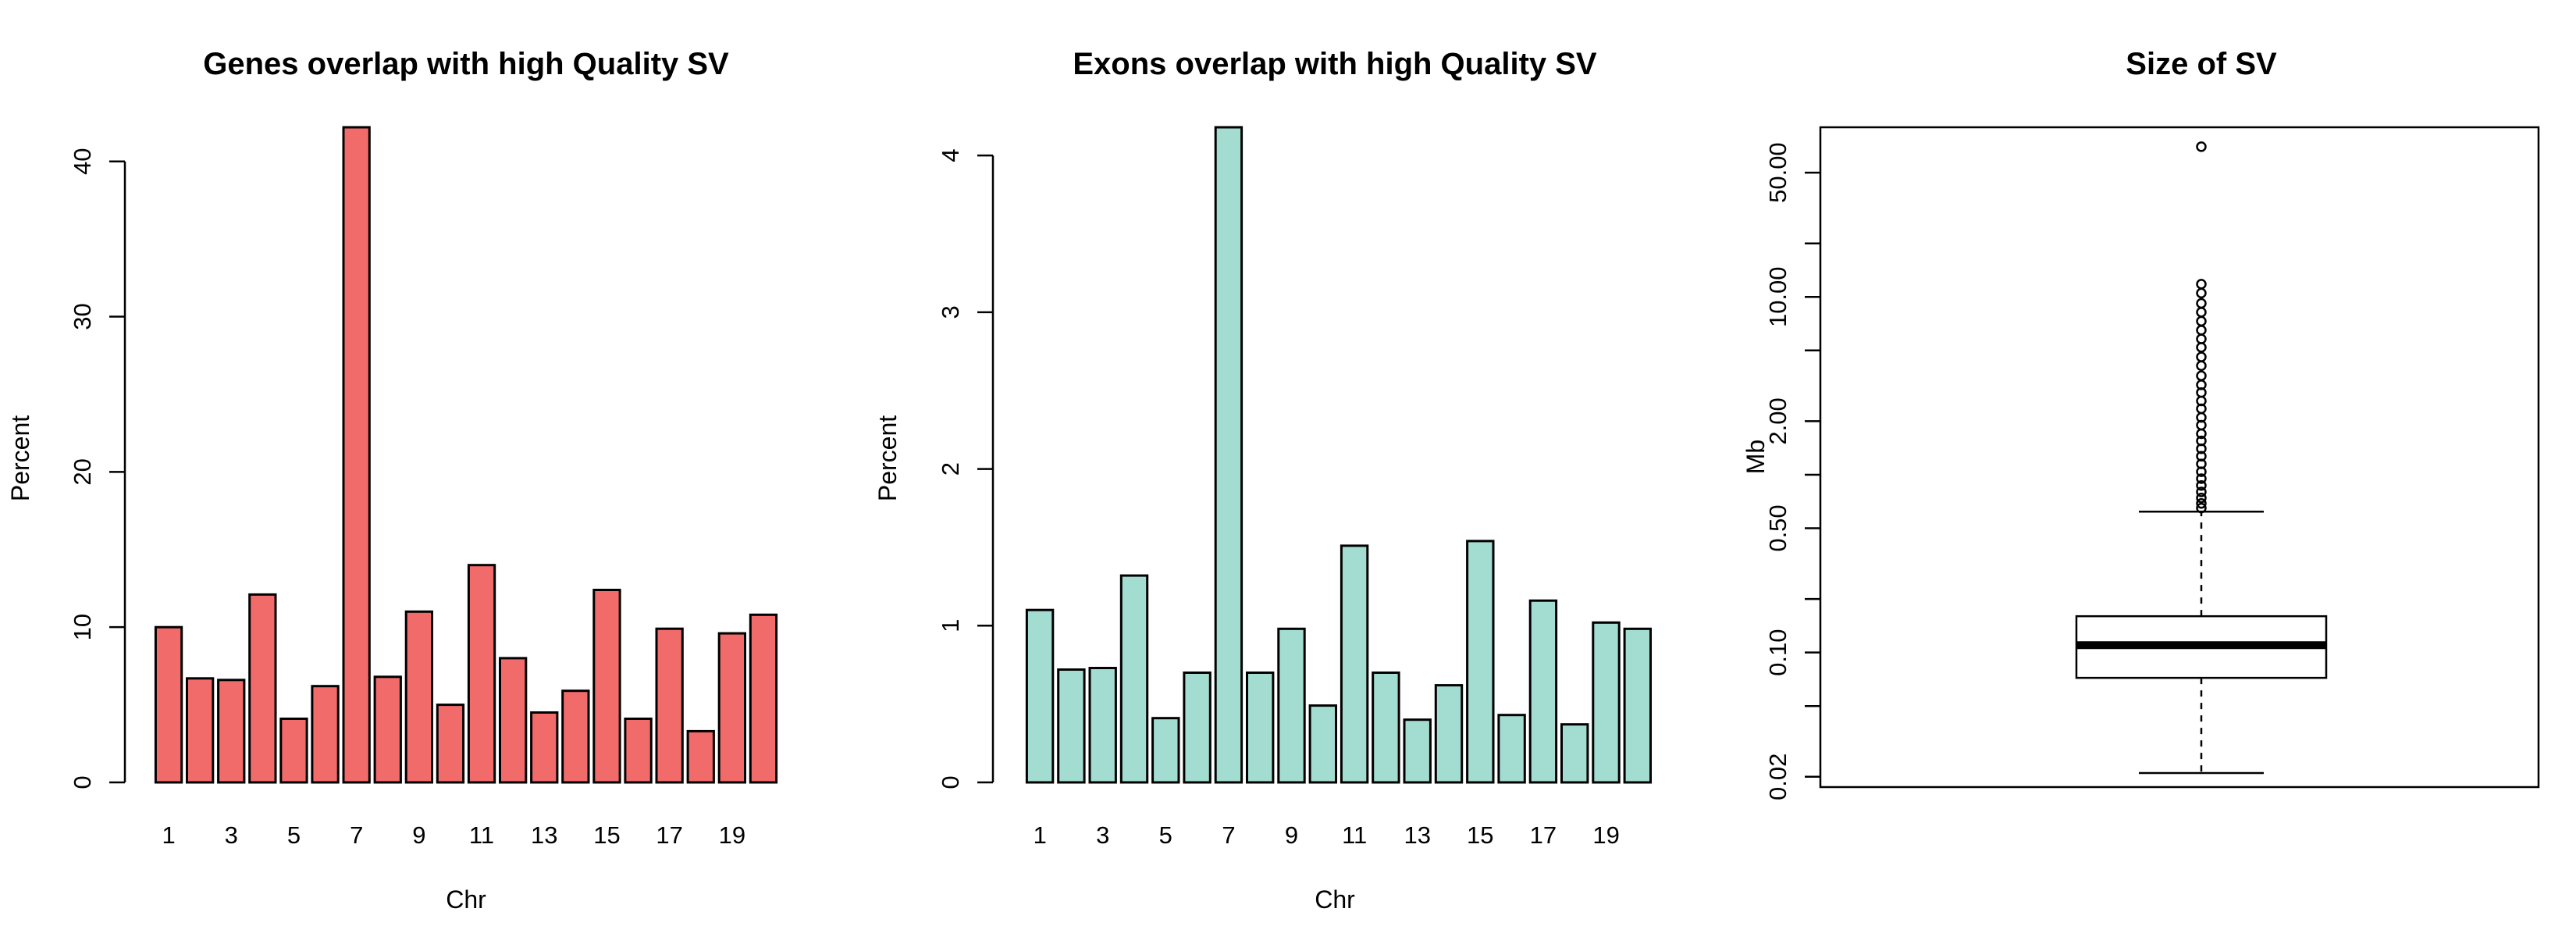  I want to click on genes-x-tick-label: 3, so click(231, 835).